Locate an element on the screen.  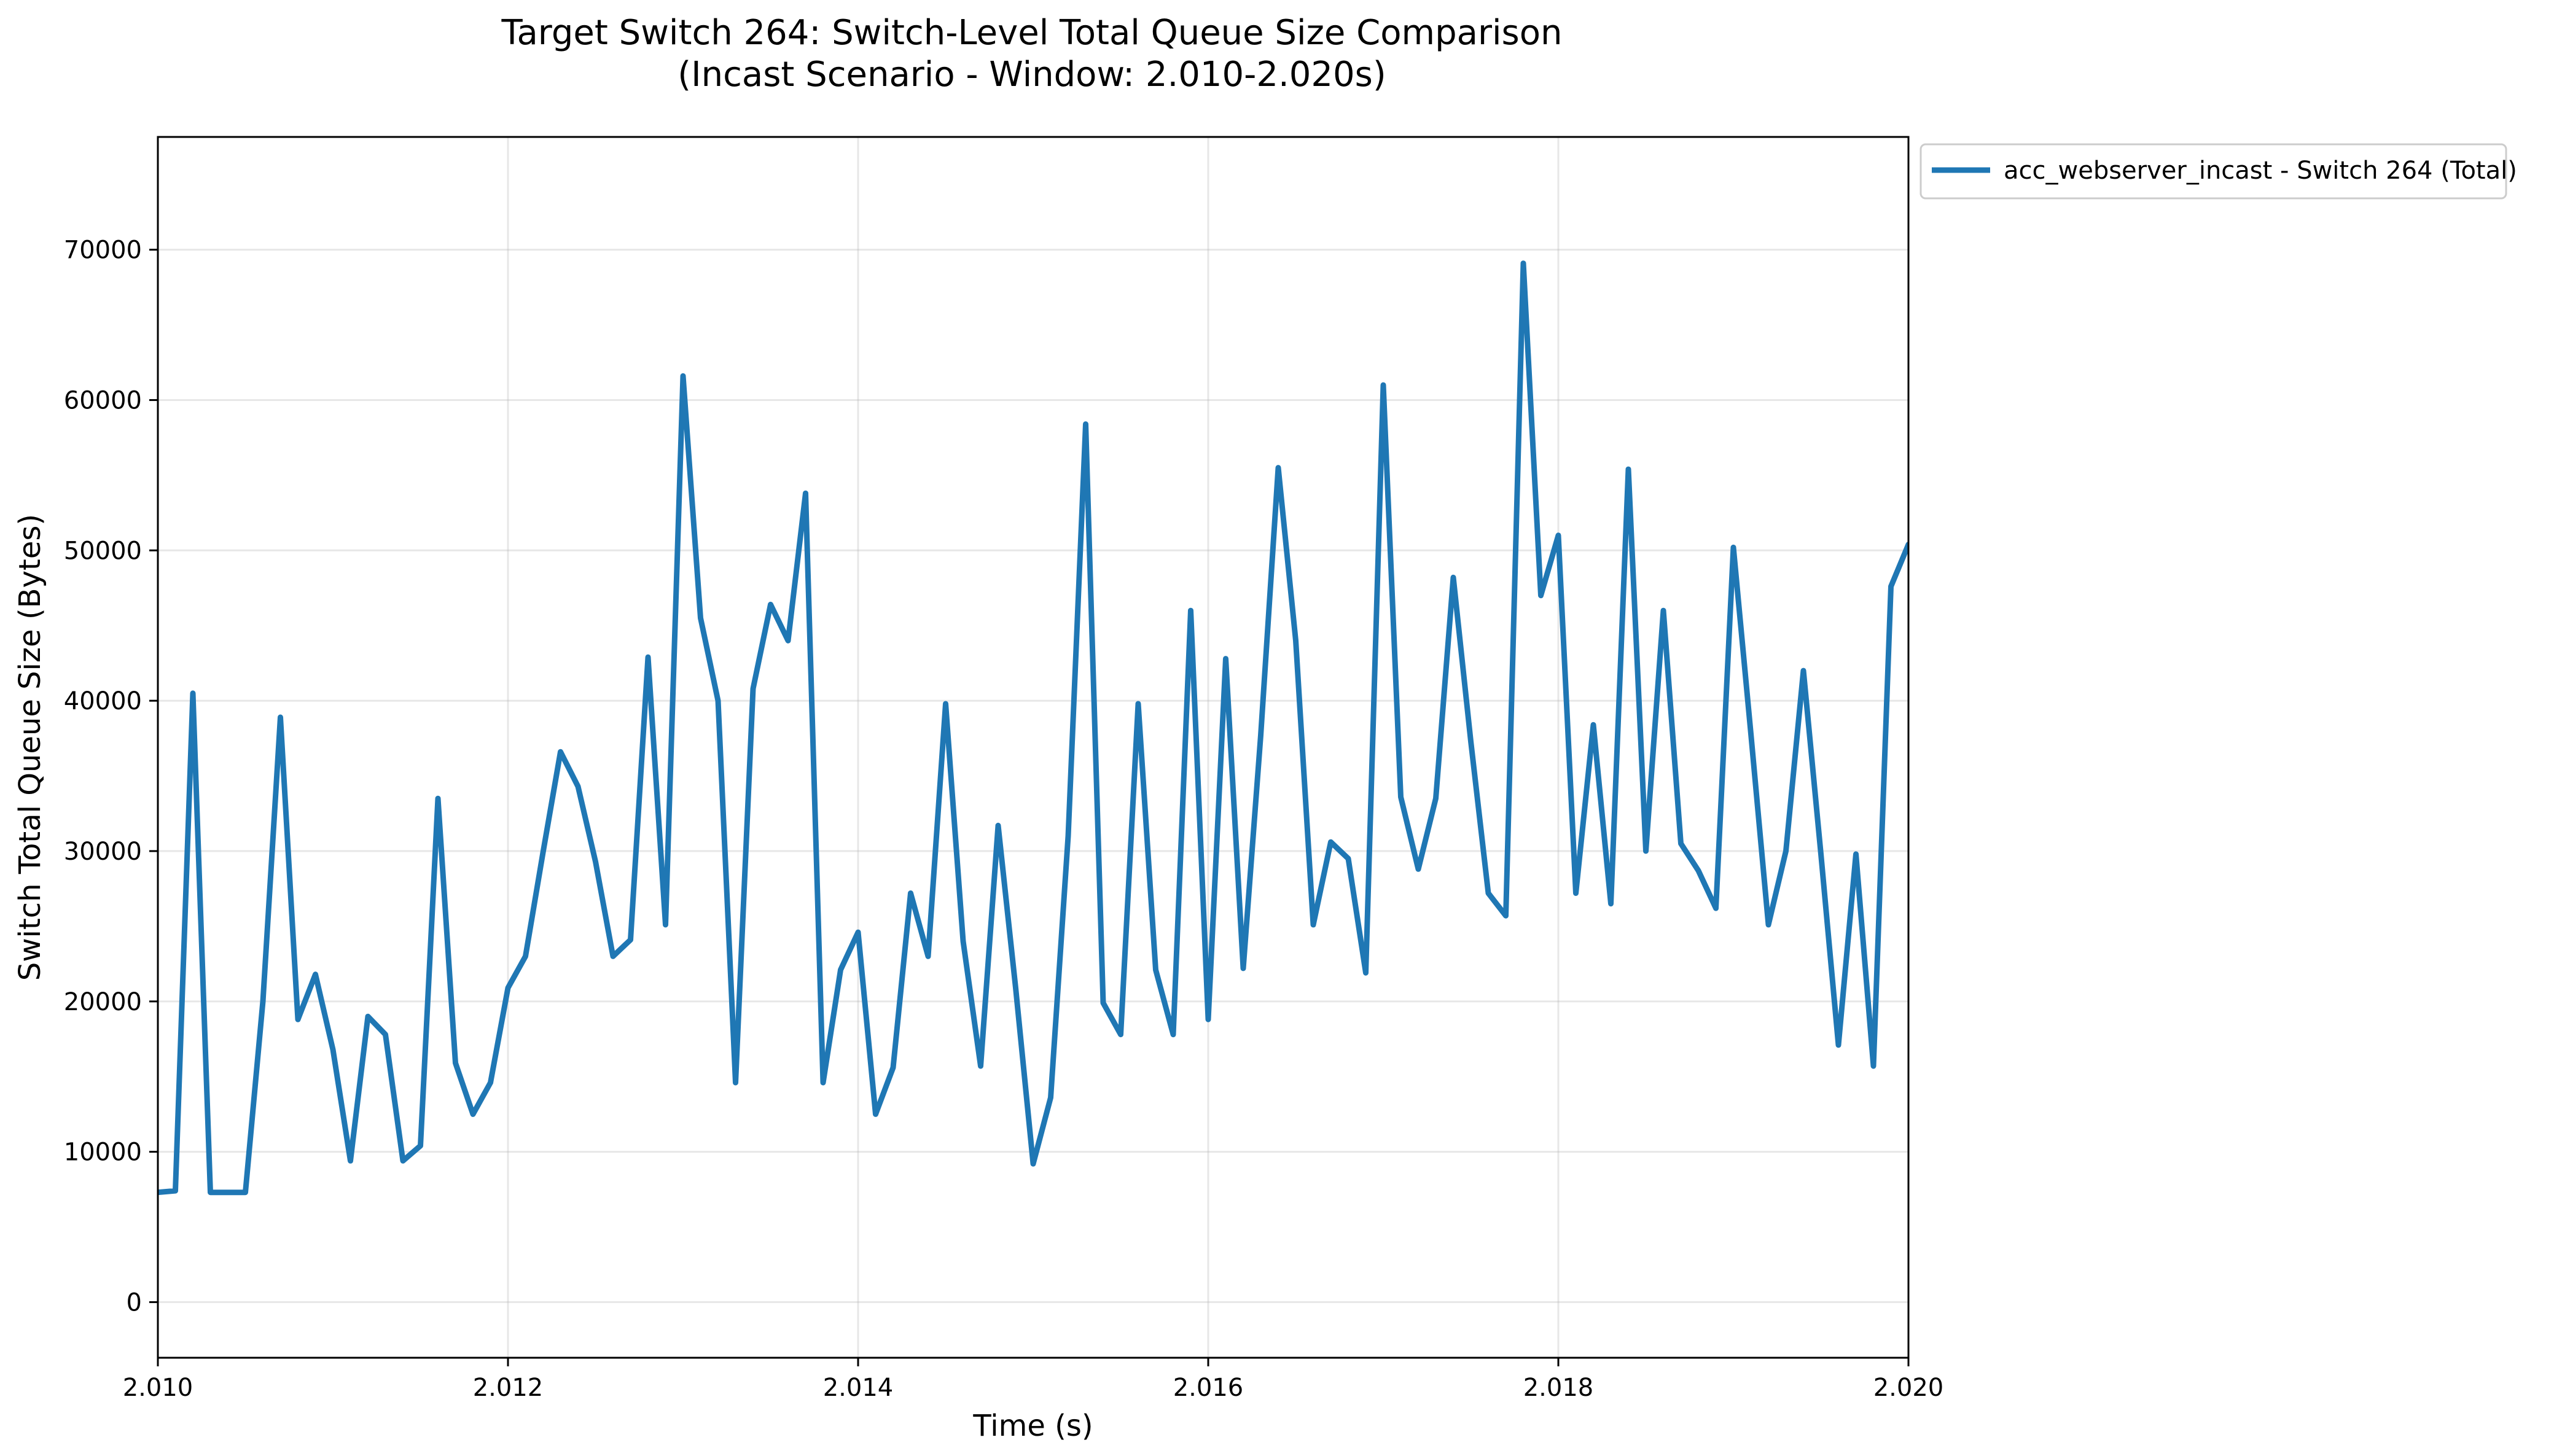
y-axis-ticks: 0 10000 20000 30000 40000 50000 60000 70000 is located at coordinates (111, 776).